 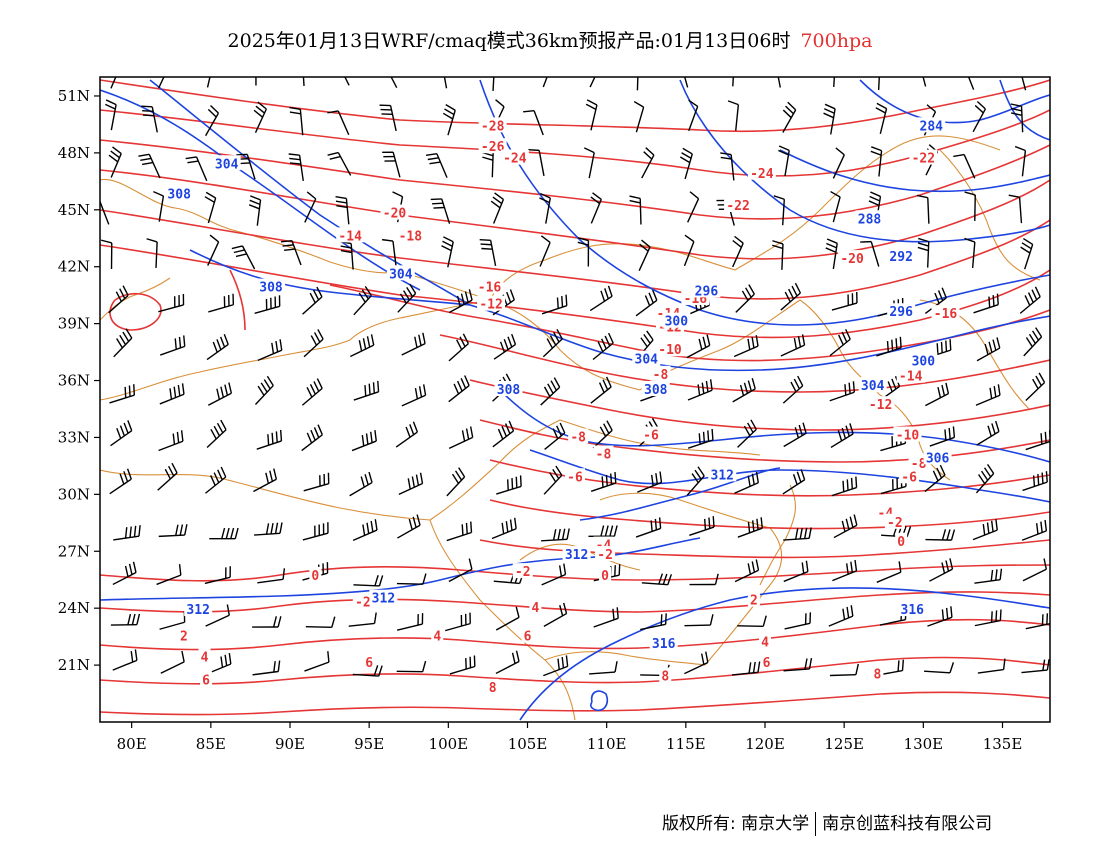 What do you see at coordinates (74, 381) in the screenshot?
I see `y-tick-label: 36N` at bounding box center [74, 381].